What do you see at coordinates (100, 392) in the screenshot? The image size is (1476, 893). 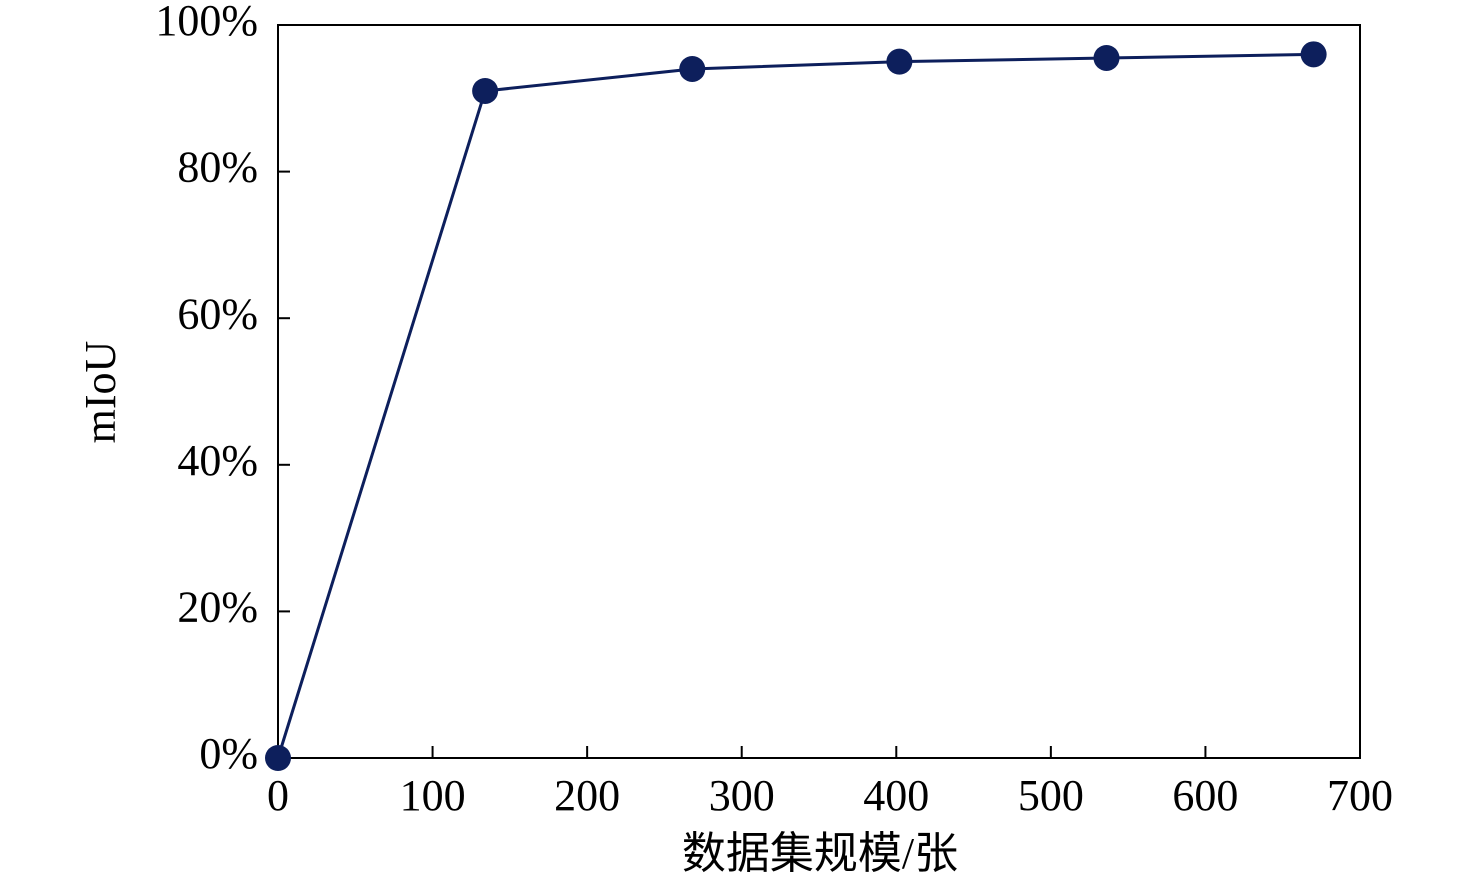 I see `y-axis-label: mIoU` at bounding box center [100, 392].